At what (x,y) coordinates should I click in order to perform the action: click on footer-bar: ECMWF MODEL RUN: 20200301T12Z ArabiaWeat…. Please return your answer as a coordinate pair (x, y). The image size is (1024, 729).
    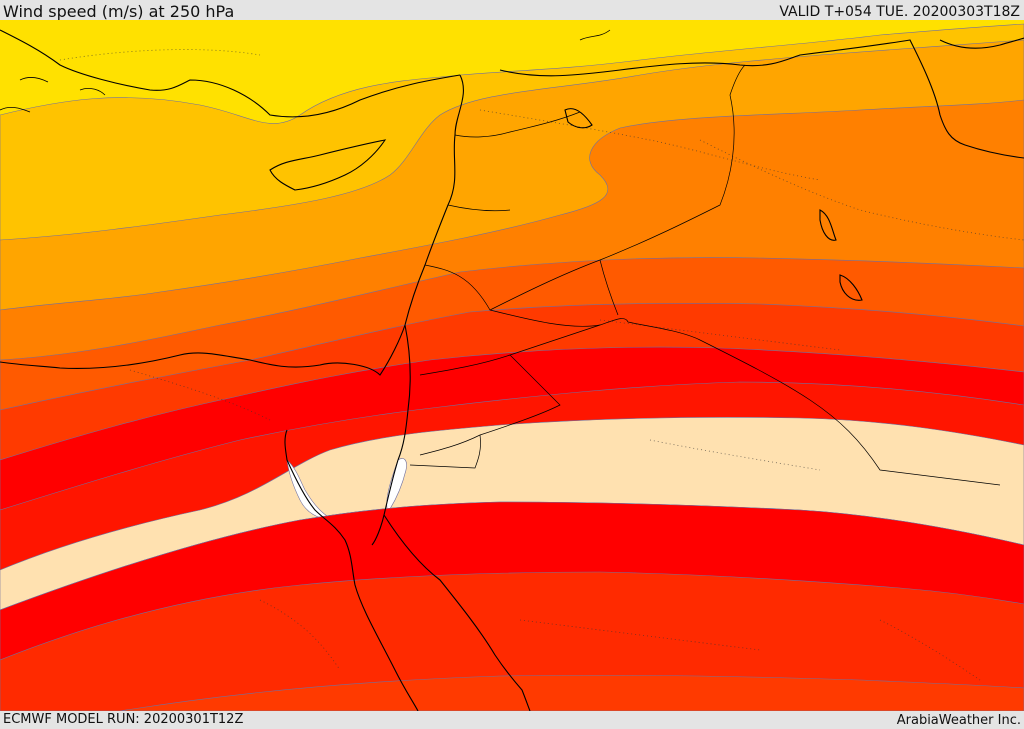
    Looking at the image, I should click on (512, 720).